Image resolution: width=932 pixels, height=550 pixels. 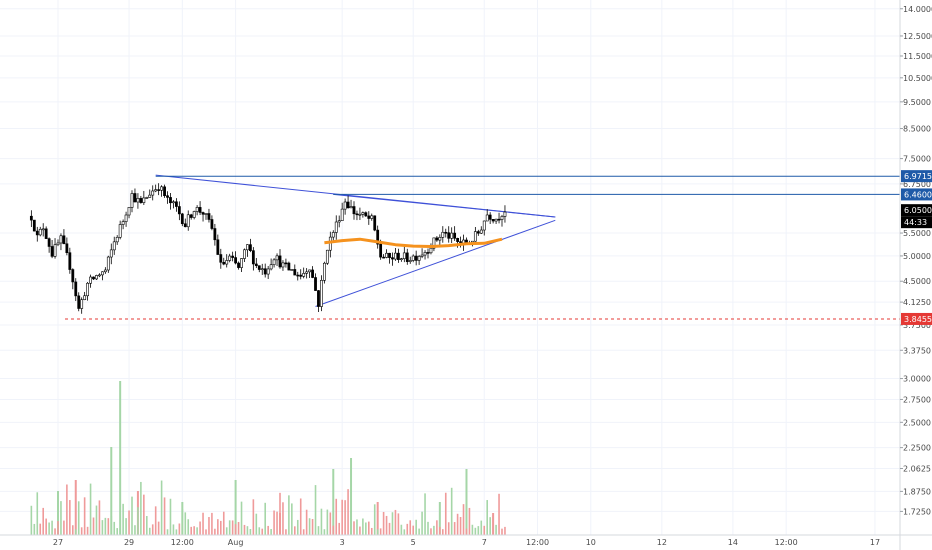 I want to click on candlestick-series, so click(x=268, y=248).